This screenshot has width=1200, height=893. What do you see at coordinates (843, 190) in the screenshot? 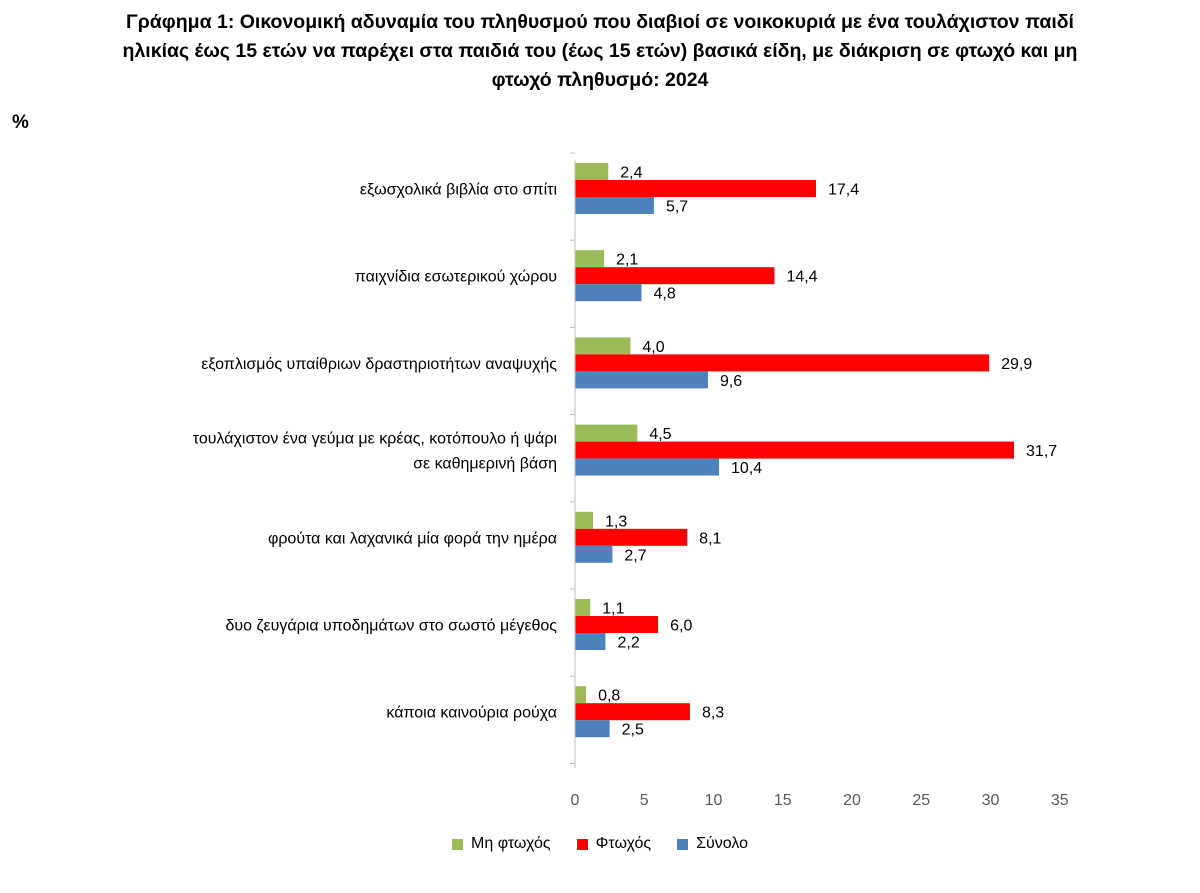
I see `data-label-poor-0: 17,4` at bounding box center [843, 190].